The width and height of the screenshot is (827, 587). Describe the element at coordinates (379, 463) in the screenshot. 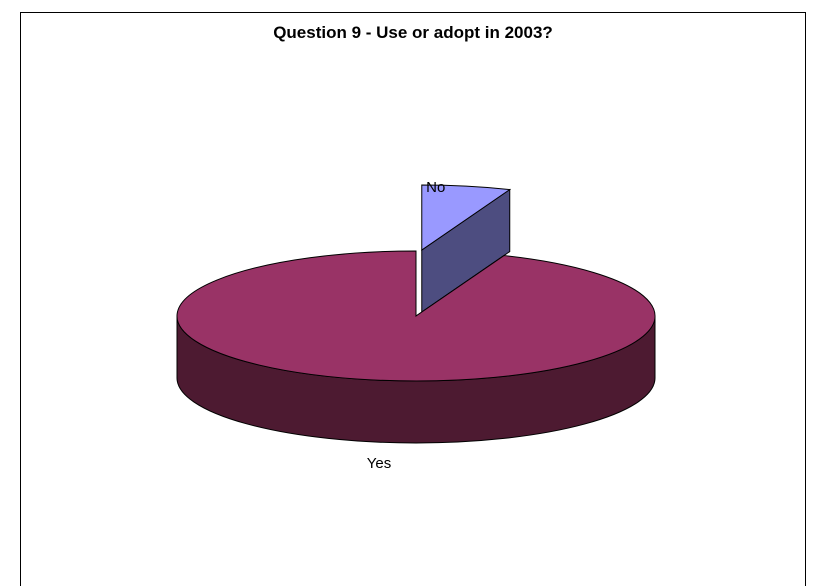

I see `pie-label-yes: Yes` at that location.